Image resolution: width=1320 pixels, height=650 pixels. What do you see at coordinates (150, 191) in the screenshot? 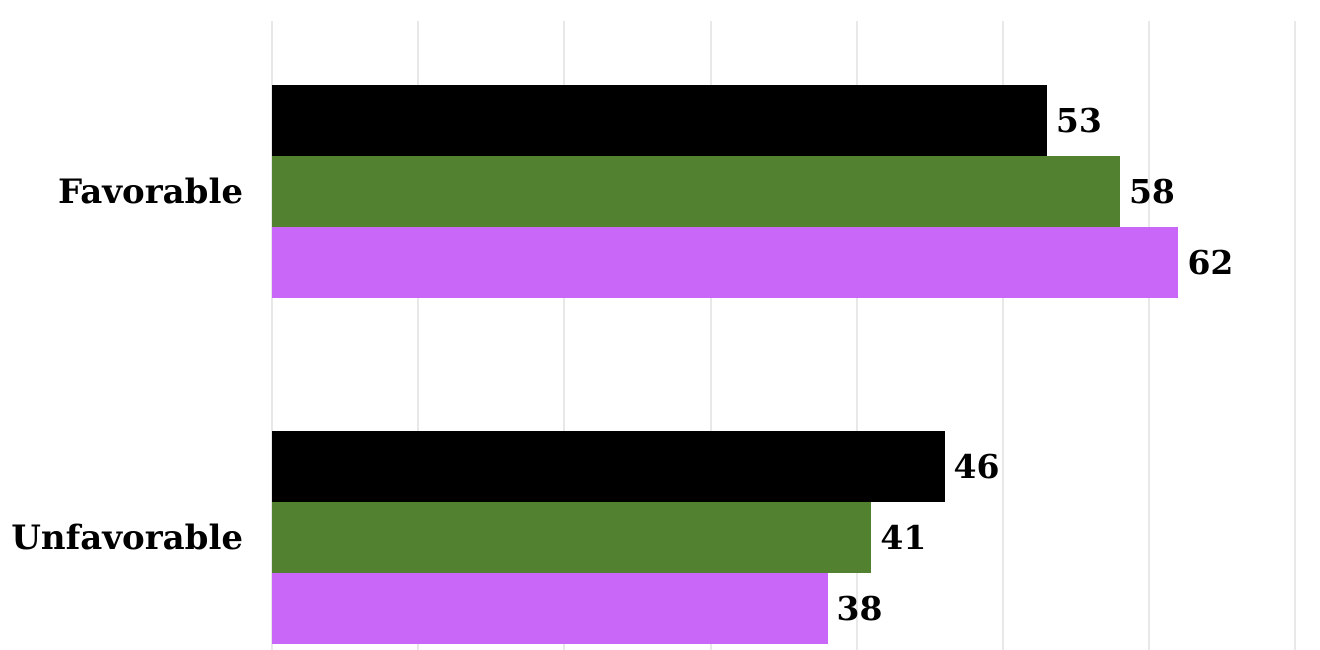
I see `category-label-favorable: Favorable` at bounding box center [150, 191].